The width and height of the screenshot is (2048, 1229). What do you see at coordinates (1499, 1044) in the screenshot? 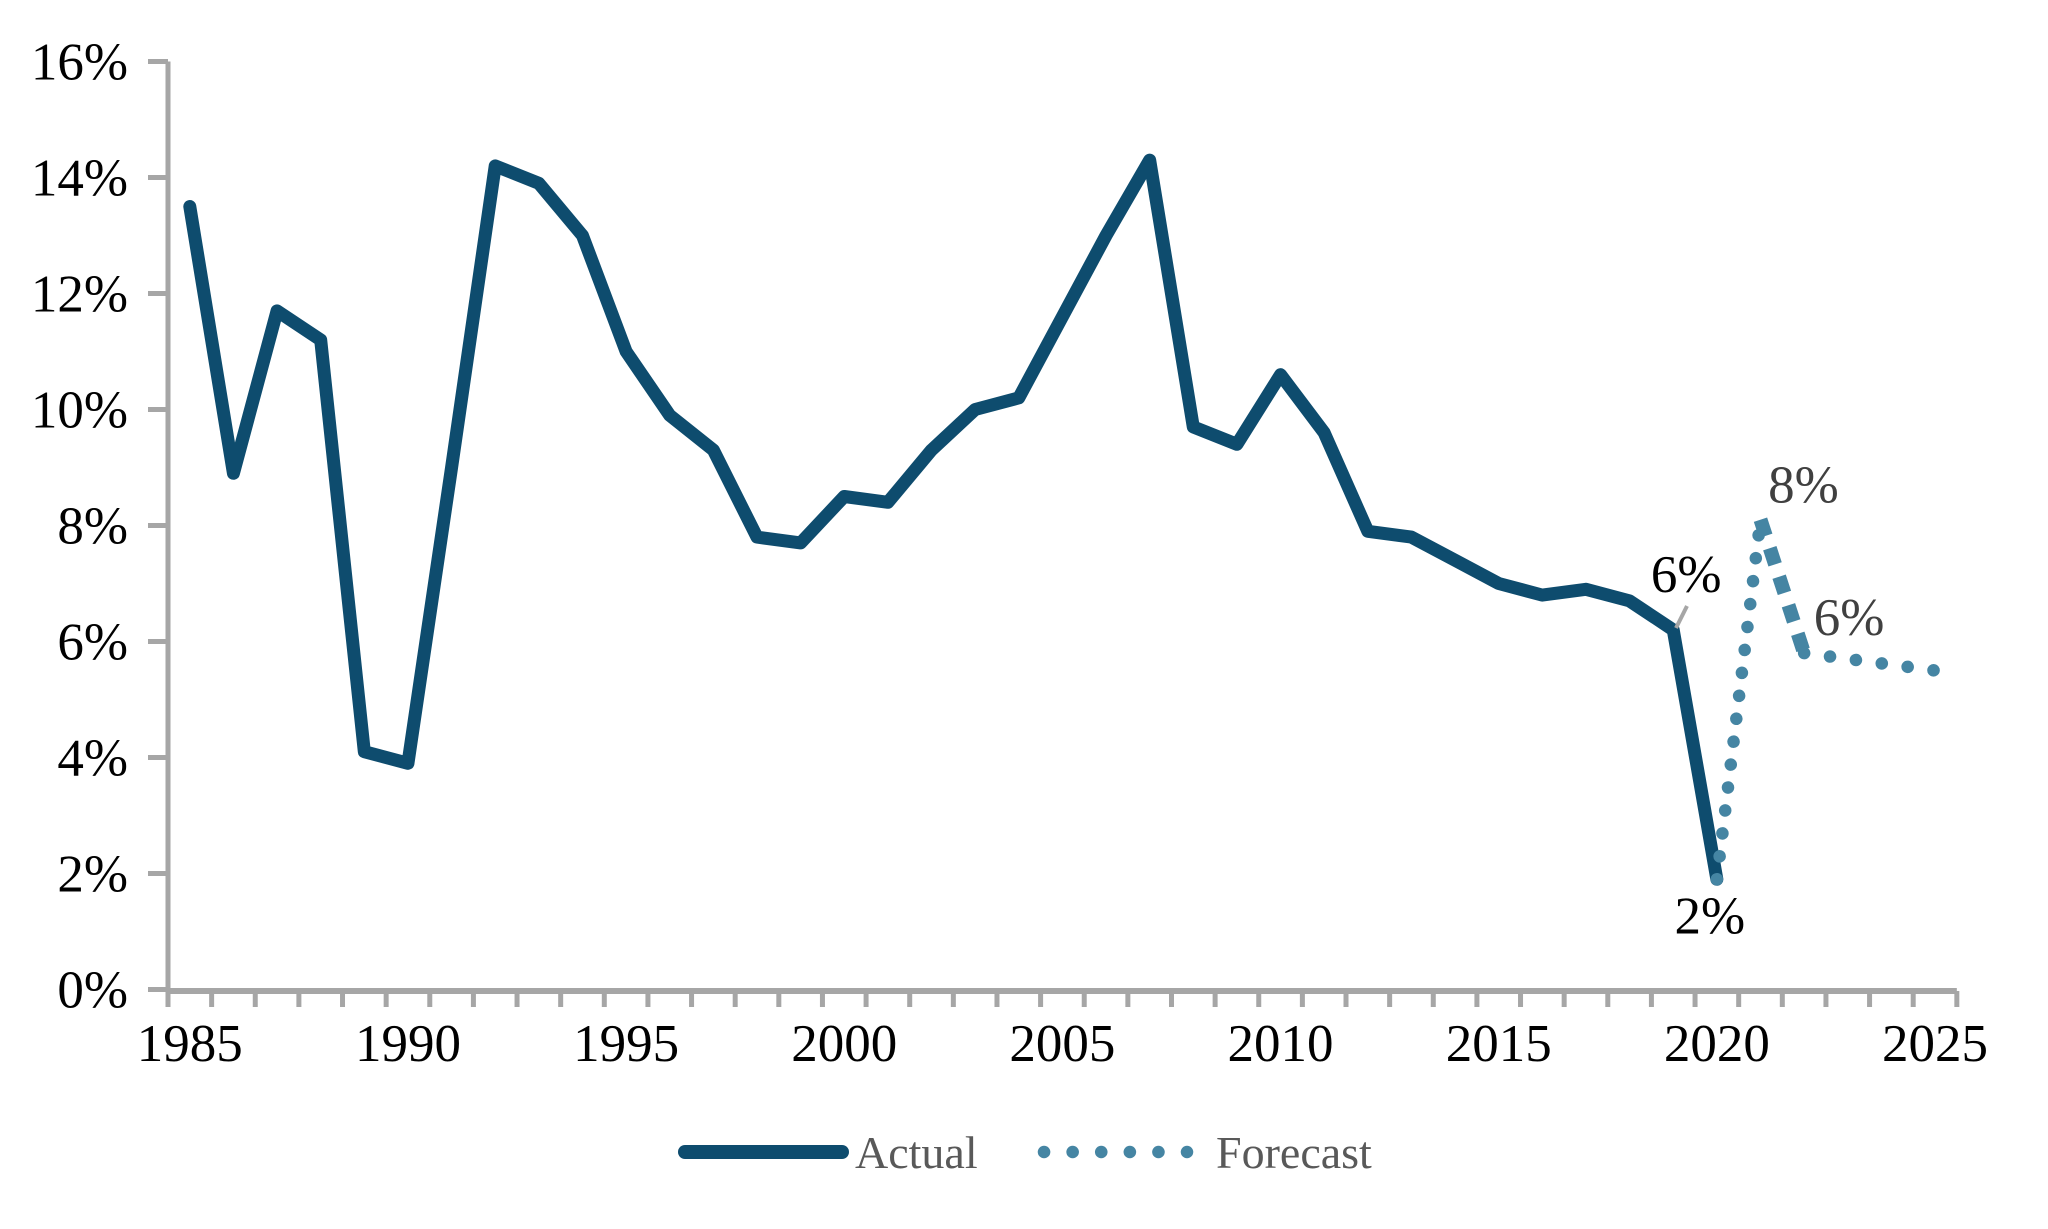
I see `x-axis-tick-label: 2015` at bounding box center [1499, 1044].